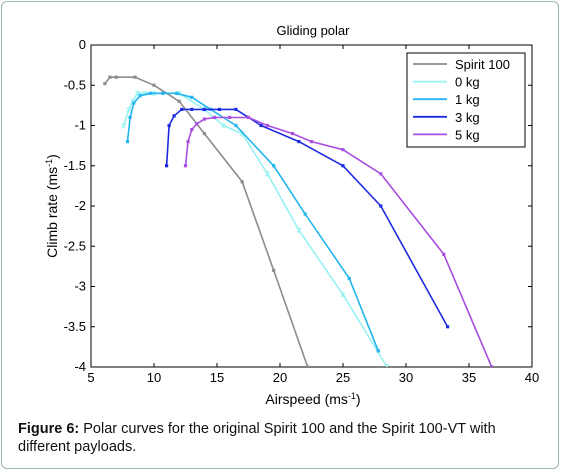 The image size is (562, 472). Describe the element at coordinates (52, 206) in the screenshot. I see `y-axis-label: Climb rate (ms-1)` at that location.